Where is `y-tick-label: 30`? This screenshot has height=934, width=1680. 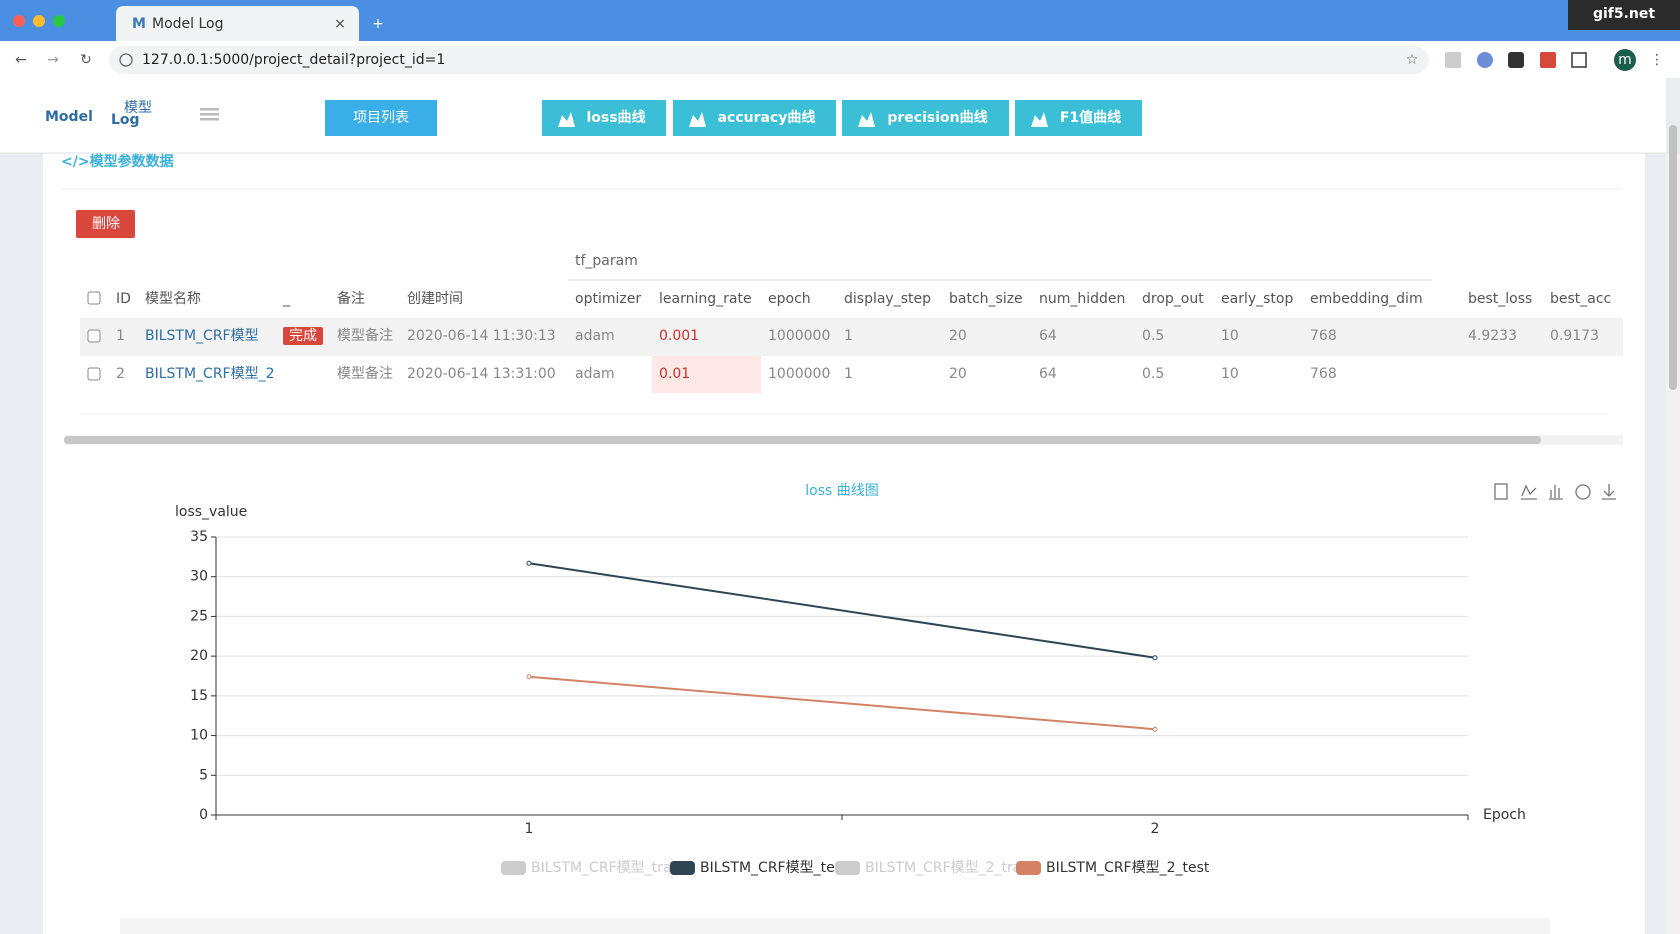
y-tick-label: 30 is located at coordinates (199, 577).